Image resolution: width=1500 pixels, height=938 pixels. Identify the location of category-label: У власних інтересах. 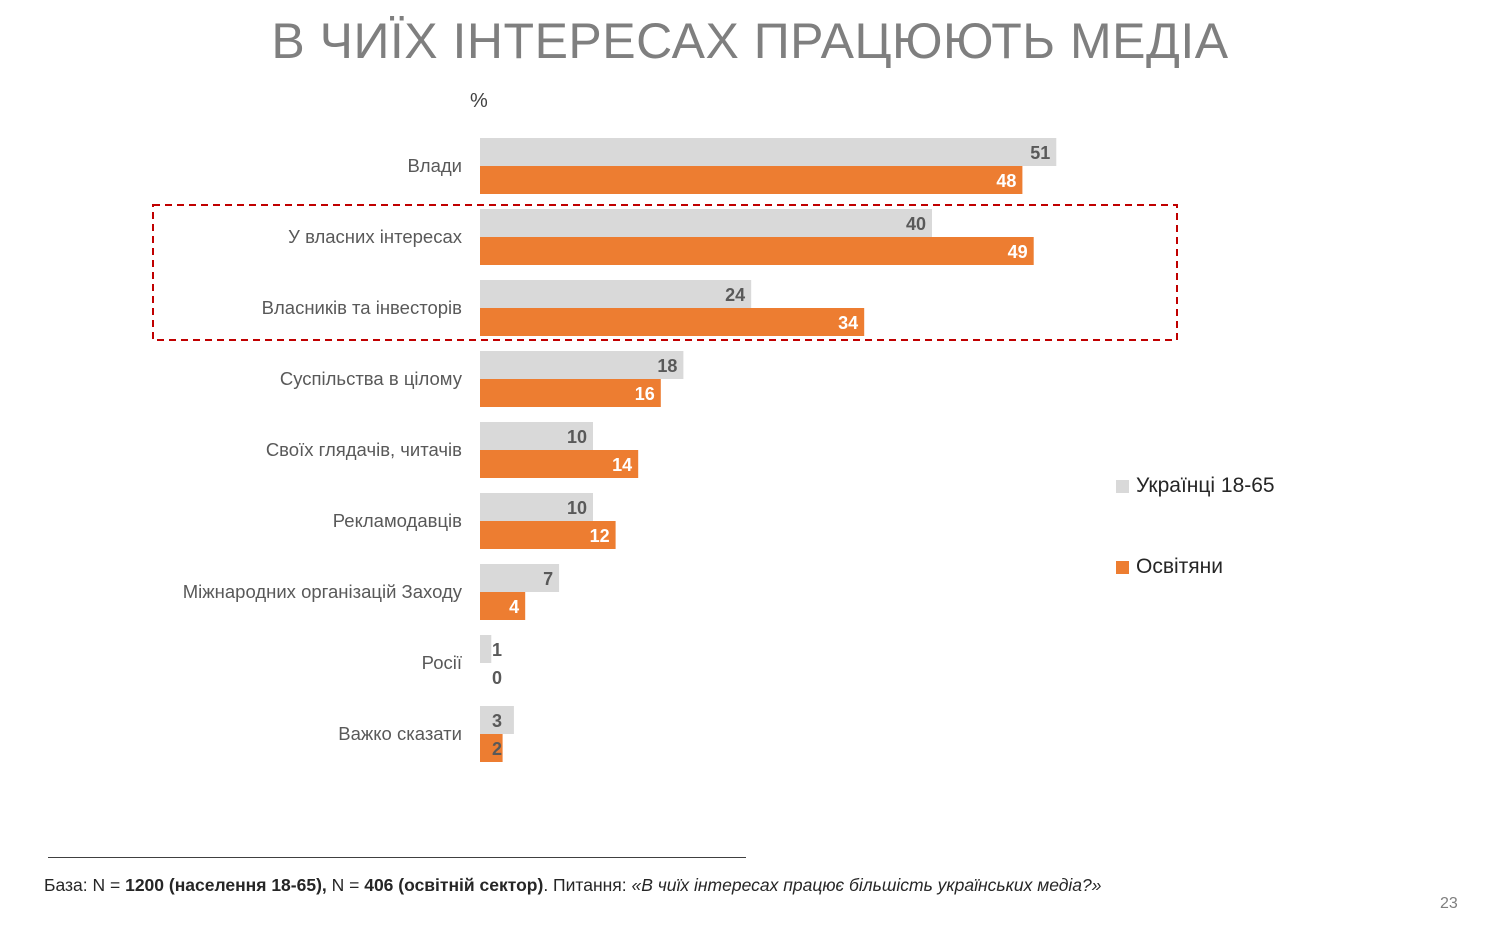
(375, 236).